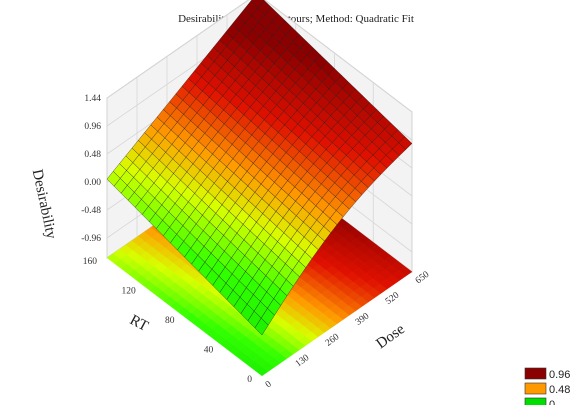  What do you see at coordinates (209, 350) in the screenshot?
I see `rt-tick-label: 40` at bounding box center [209, 350].